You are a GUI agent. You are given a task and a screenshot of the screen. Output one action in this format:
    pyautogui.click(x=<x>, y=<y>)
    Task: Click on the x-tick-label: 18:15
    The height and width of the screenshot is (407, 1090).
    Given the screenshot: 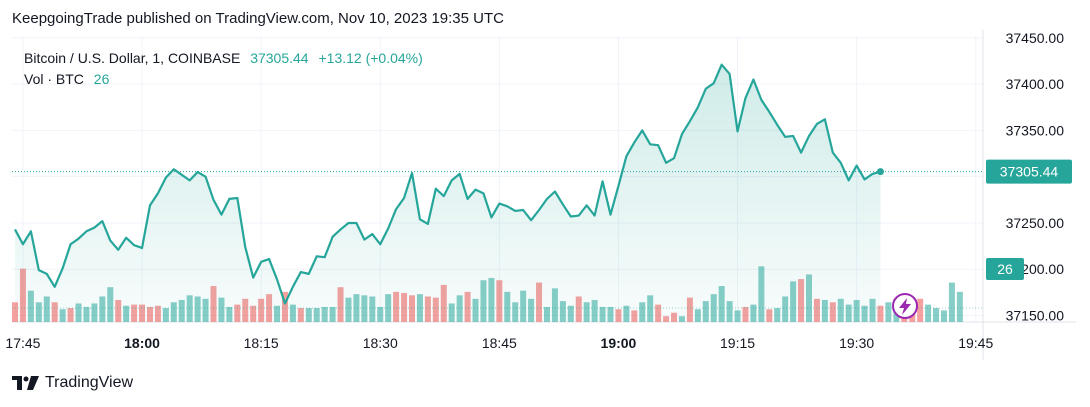 What is the action you would take?
    pyautogui.click(x=261, y=343)
    